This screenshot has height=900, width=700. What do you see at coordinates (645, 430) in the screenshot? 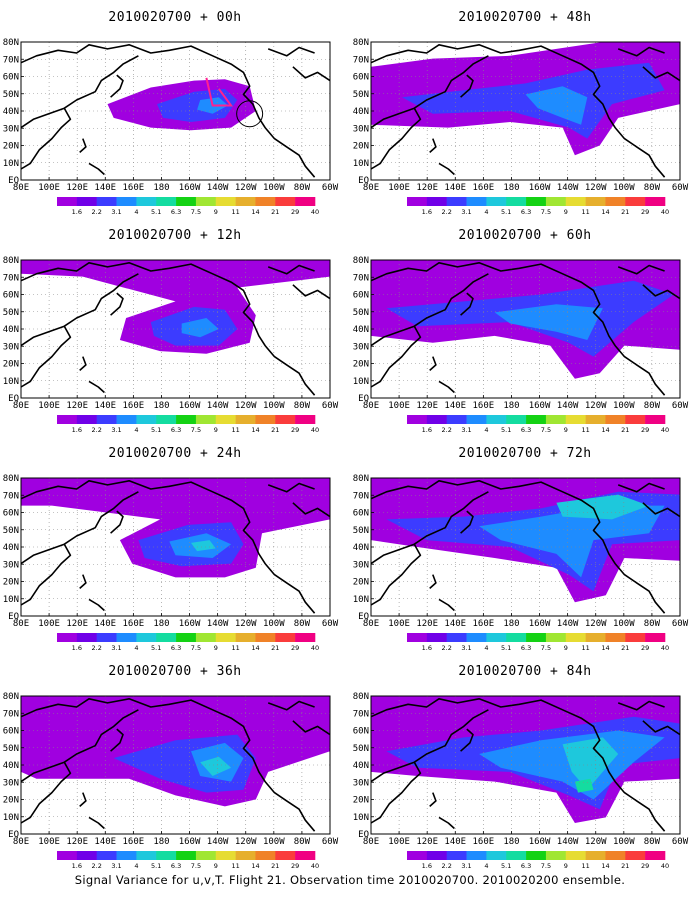
I see `colorbar-label: 29` at bounding box center [645, 430].